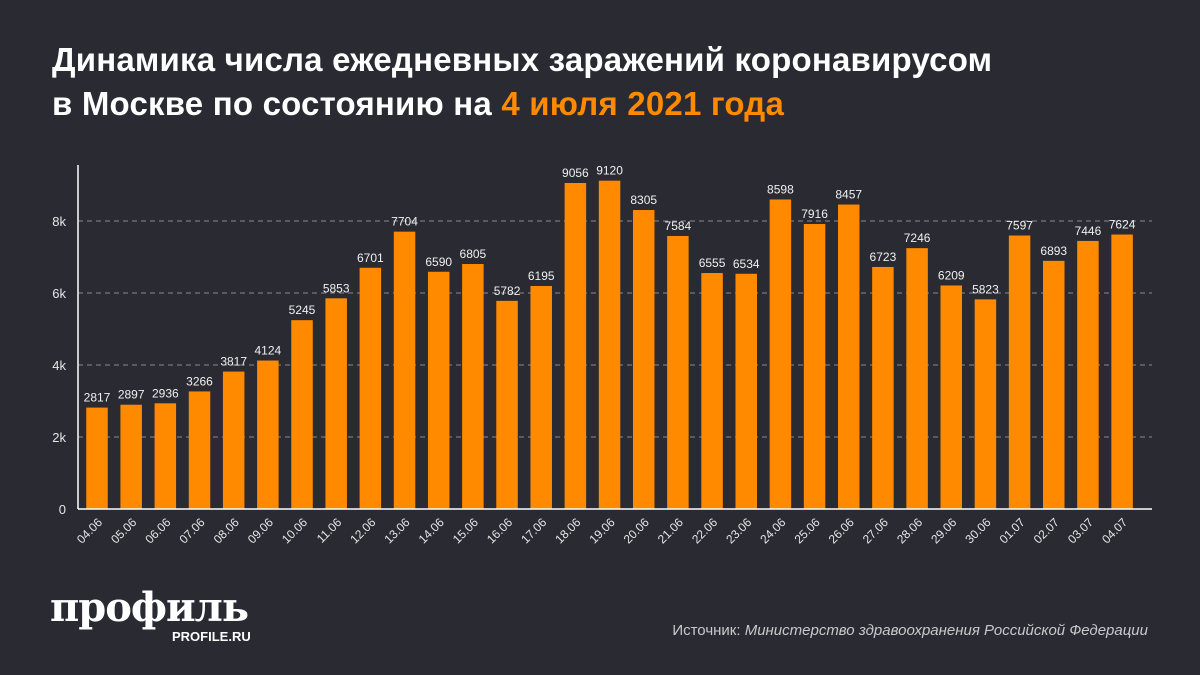 This screenshot has height=675, width=1200. Describe the element at coordinates (149, 607) in the screenshot. I see `profile-logo: профиль` at that location.